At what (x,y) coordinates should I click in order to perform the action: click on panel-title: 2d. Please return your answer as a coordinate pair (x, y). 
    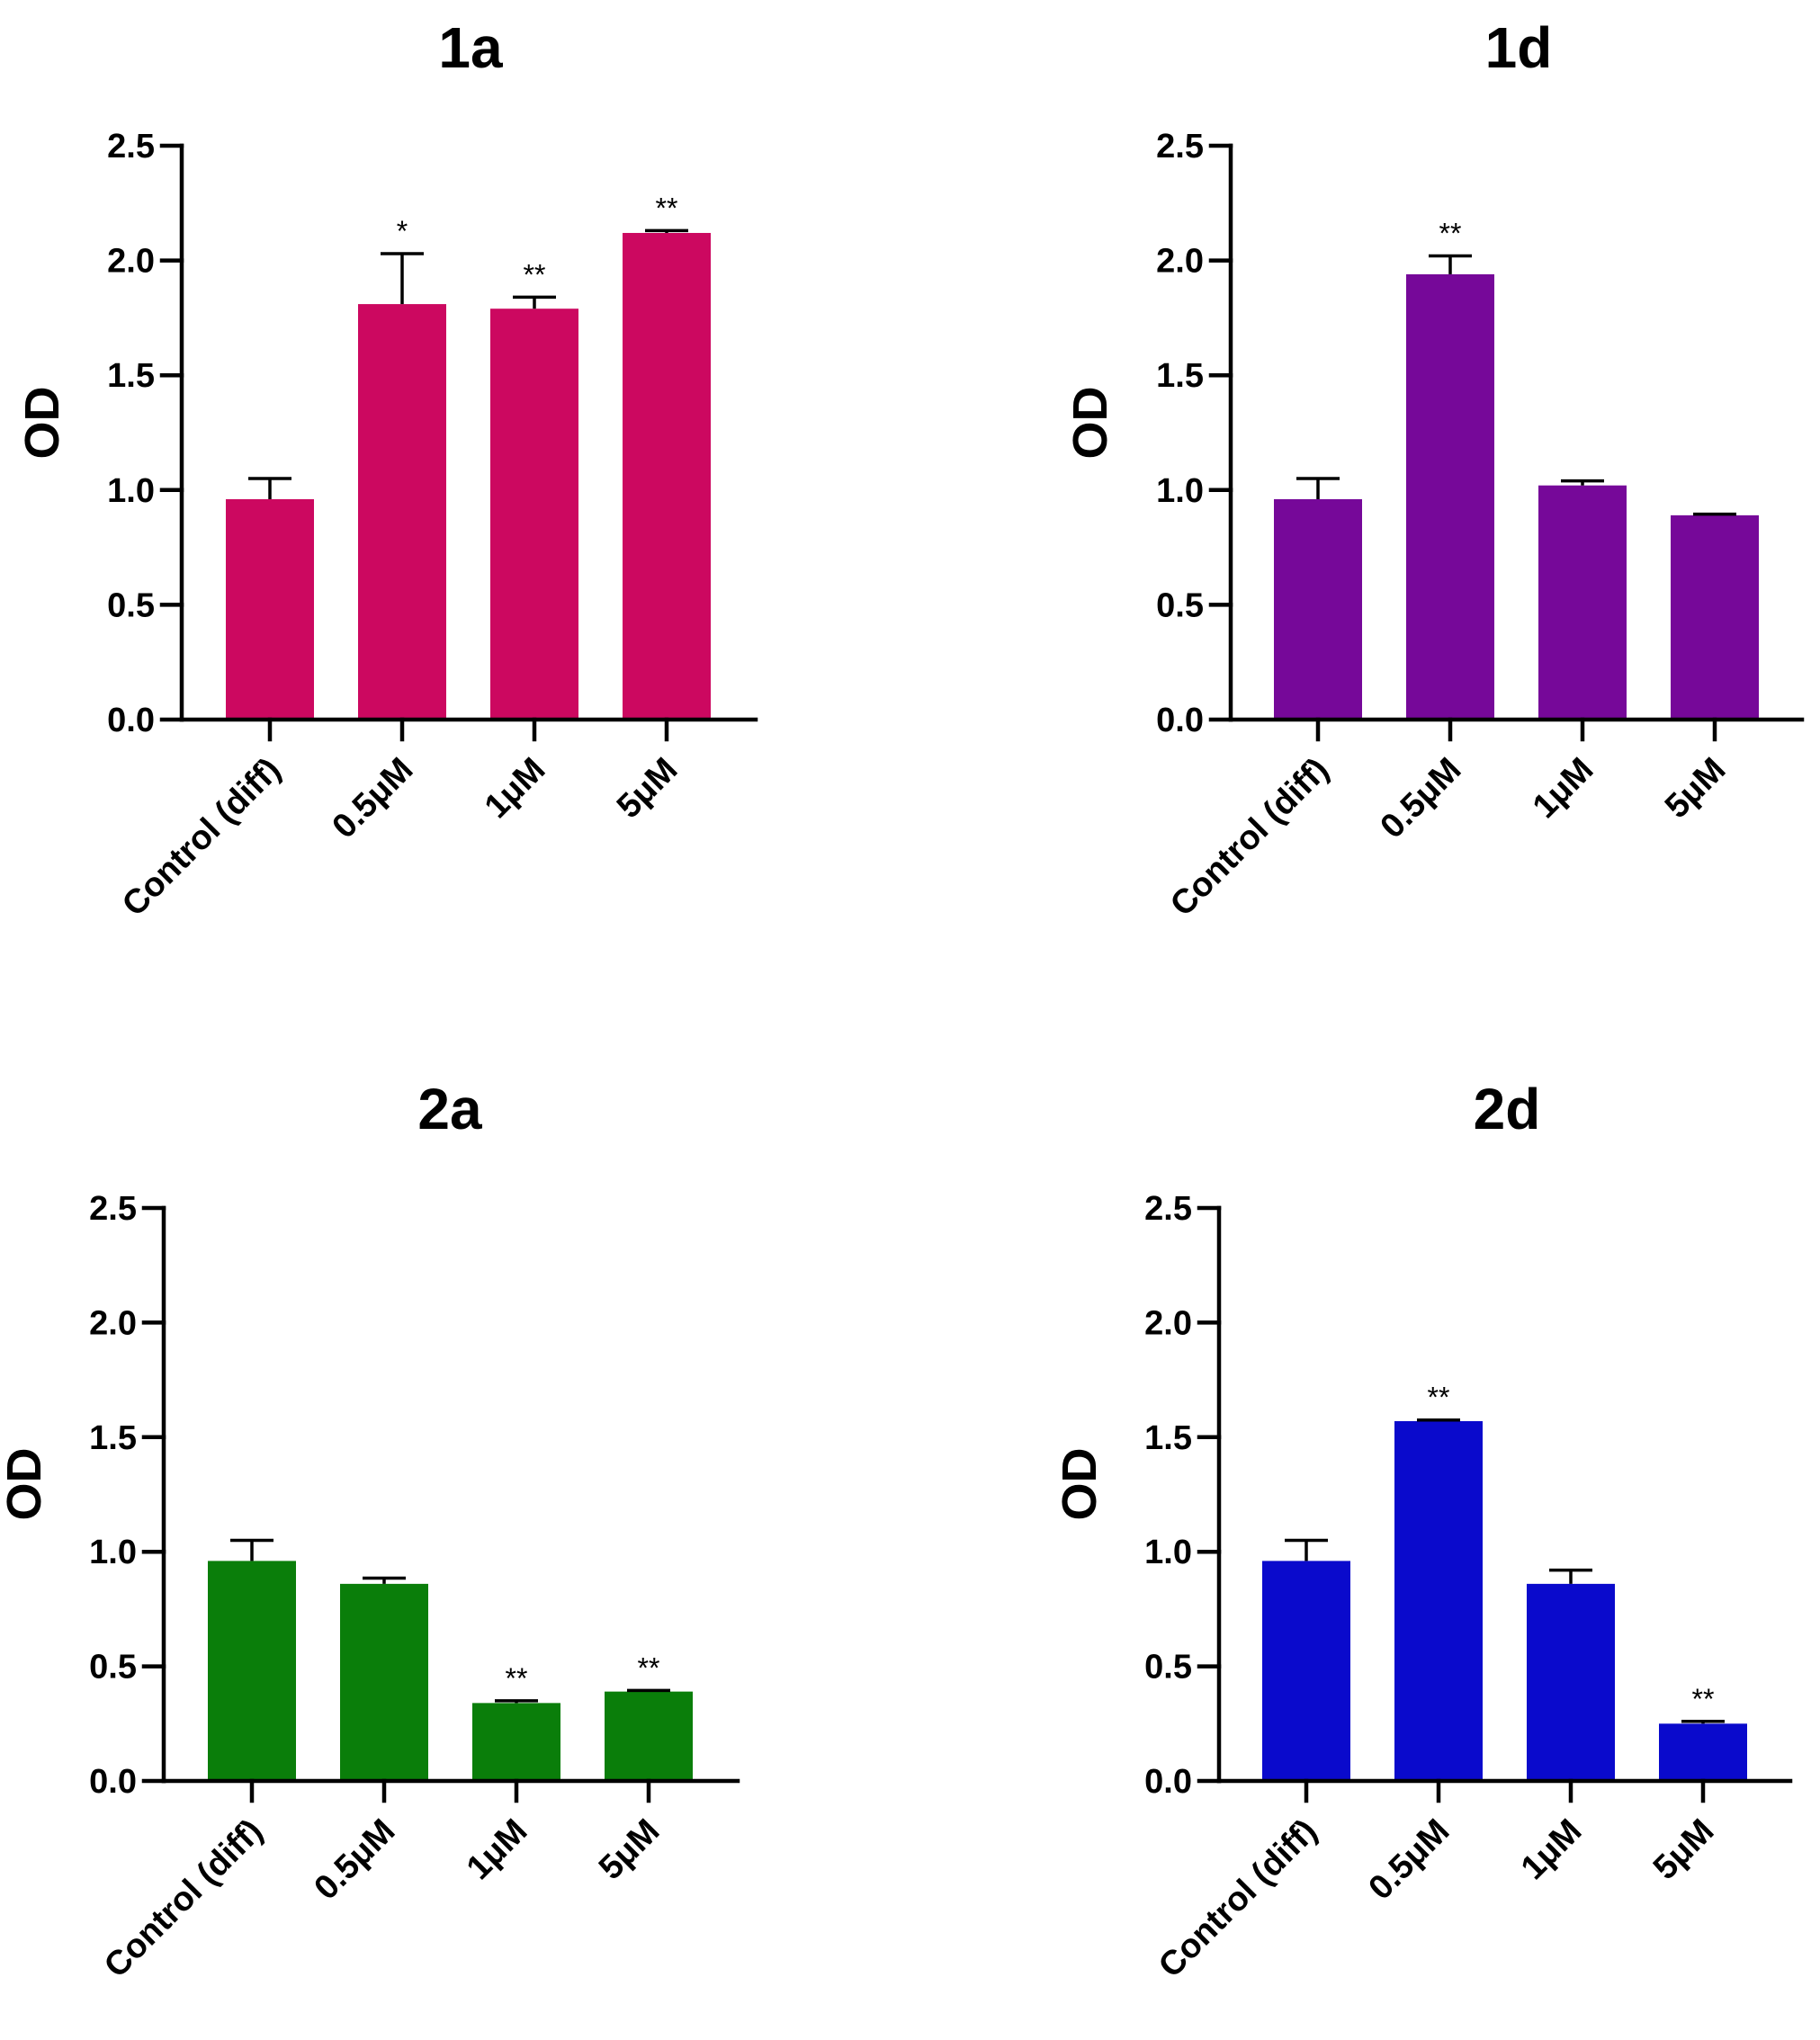
    Looking at the image, I should click on (1508, 1109).